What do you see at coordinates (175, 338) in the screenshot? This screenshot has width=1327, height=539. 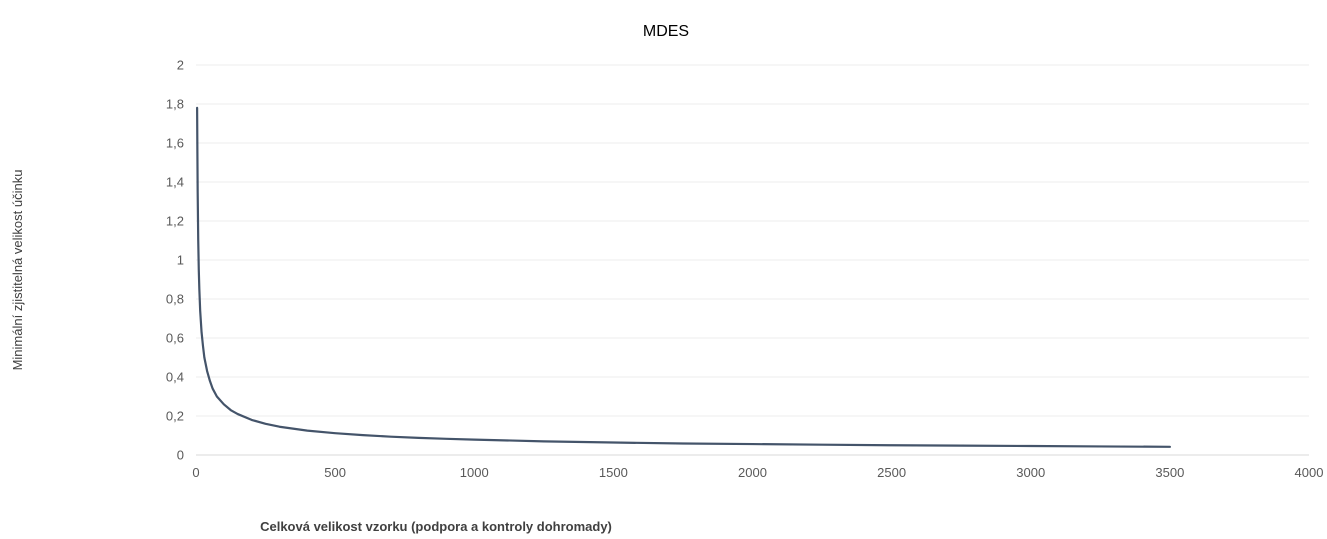 I see `y-tick-label: 0,6` at bounding box center [175, 338].